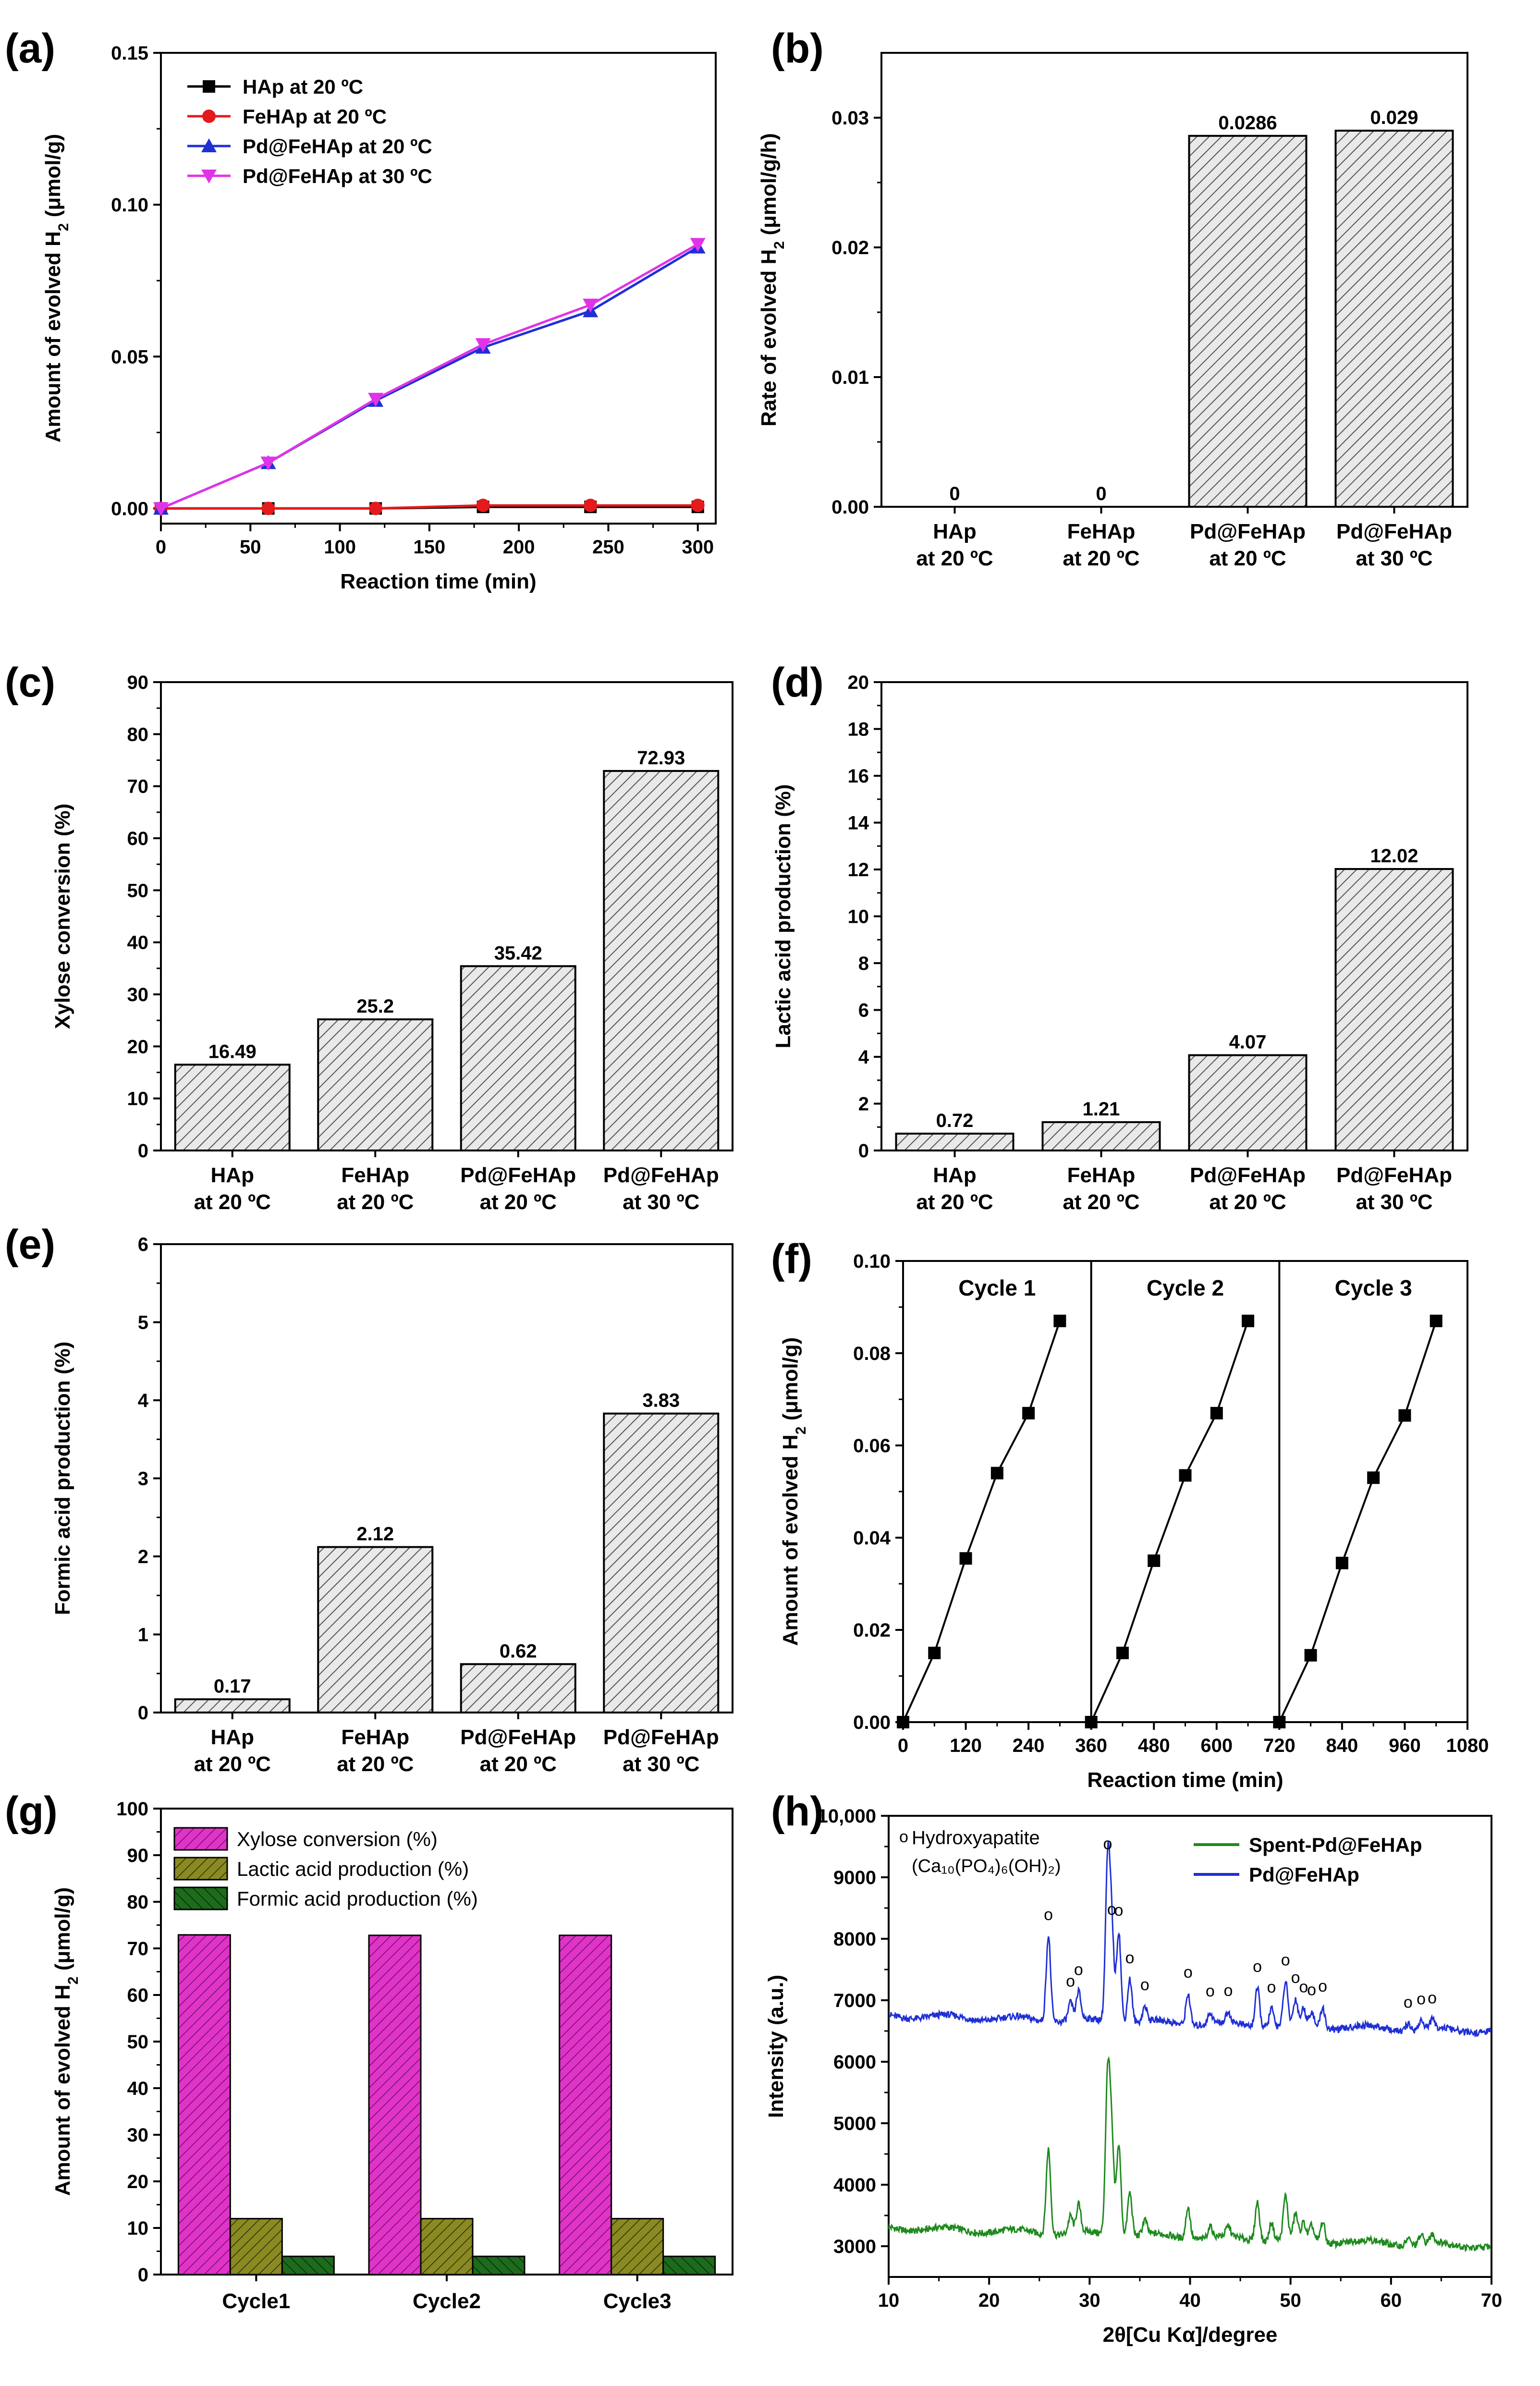 This screenshot has width=1540, height=2386. What do you see at coordinates (375, 1737) in the screenshot?
I see `category-label-line1: FeHAp` at bounding box center [375, 1737].